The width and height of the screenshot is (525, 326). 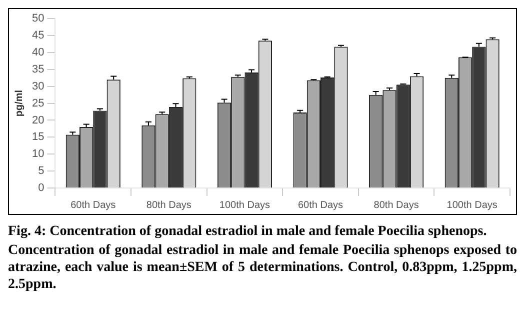 I want to click on y-tick-label: 10, so click(x=38, y=154).